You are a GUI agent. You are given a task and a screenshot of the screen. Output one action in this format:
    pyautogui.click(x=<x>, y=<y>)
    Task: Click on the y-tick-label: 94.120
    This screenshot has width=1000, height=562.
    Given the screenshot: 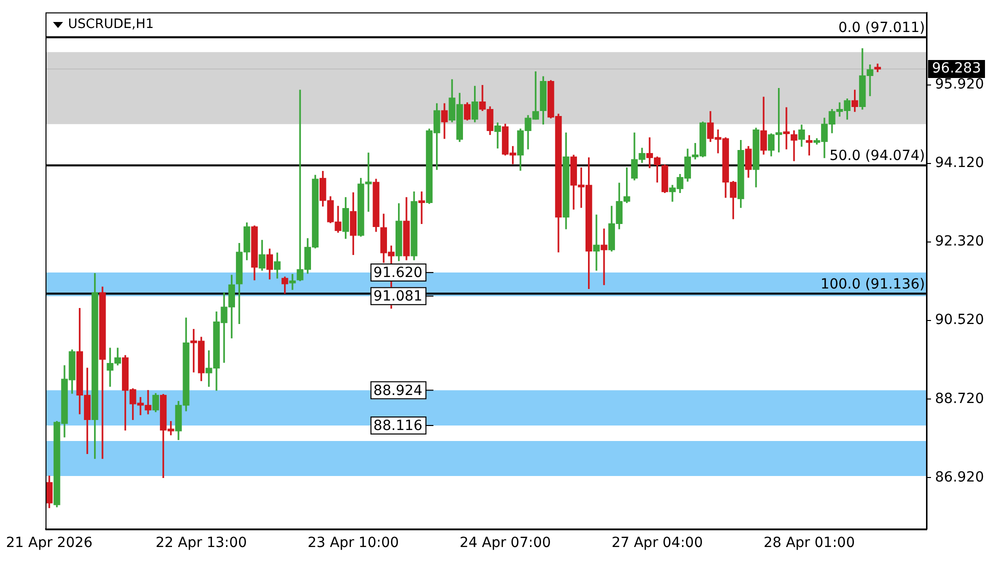 What is the action you would take?
    pyautogui.click(x=959, y=163)
    